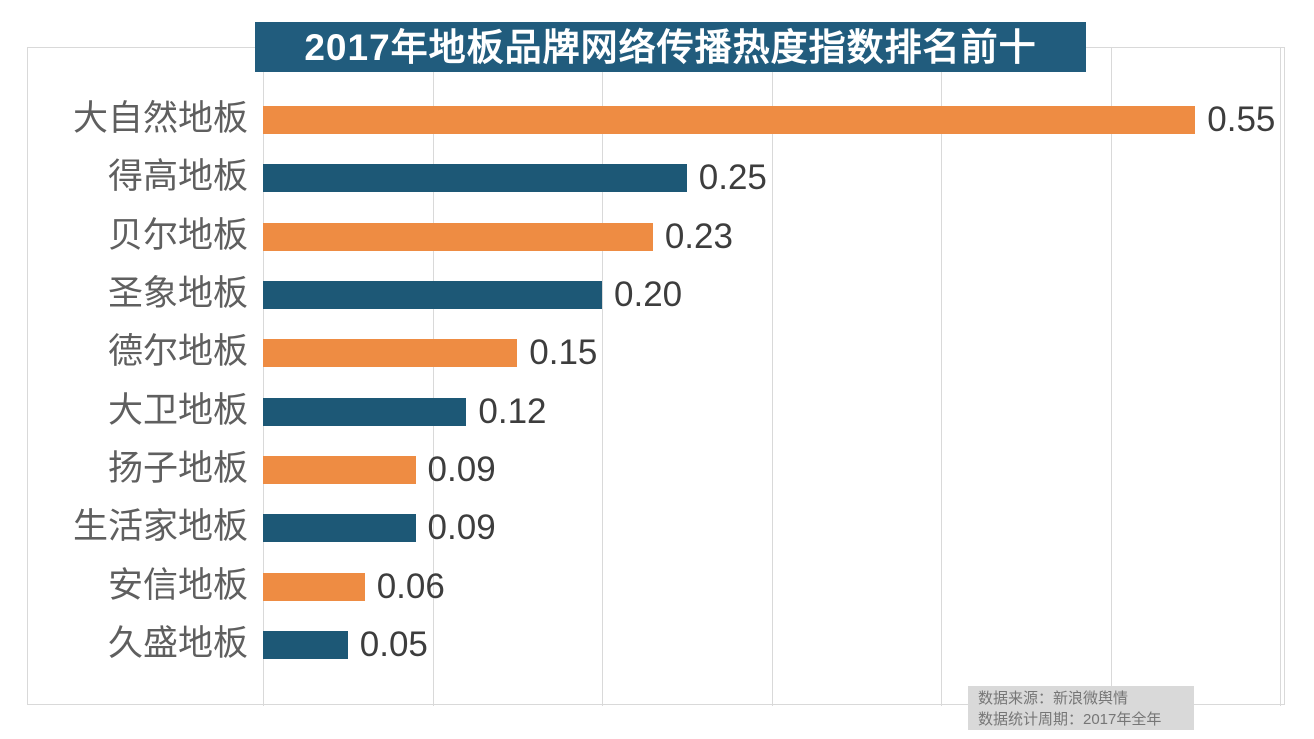 The height and width of the screenshot is (739, 1314). Describe the element at coordinates (1070, 719) in the screenshot. I see `source-note-line2: 数据统计周期：2017年全年` at that location.